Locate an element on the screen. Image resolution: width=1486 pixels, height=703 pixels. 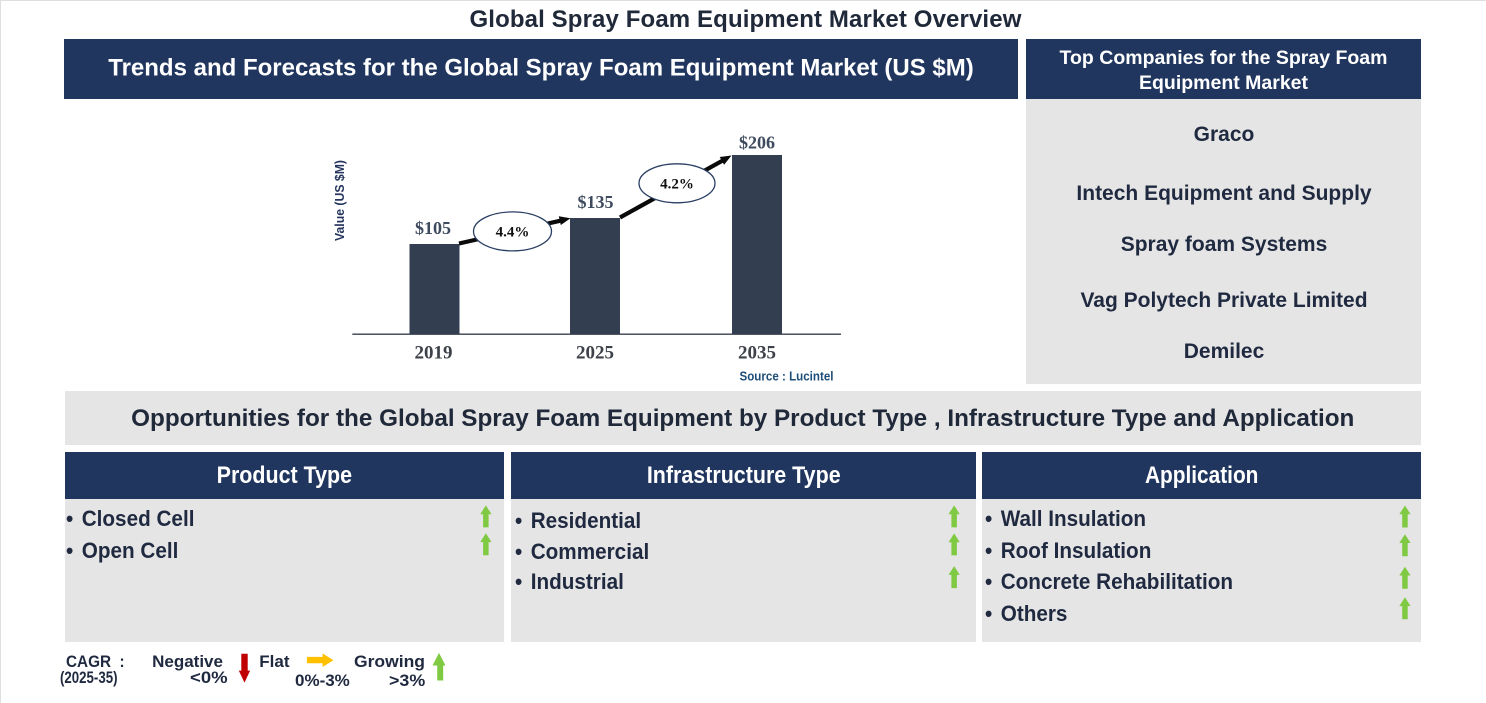
svg-text: $206 is located at coordinates (757, 143).